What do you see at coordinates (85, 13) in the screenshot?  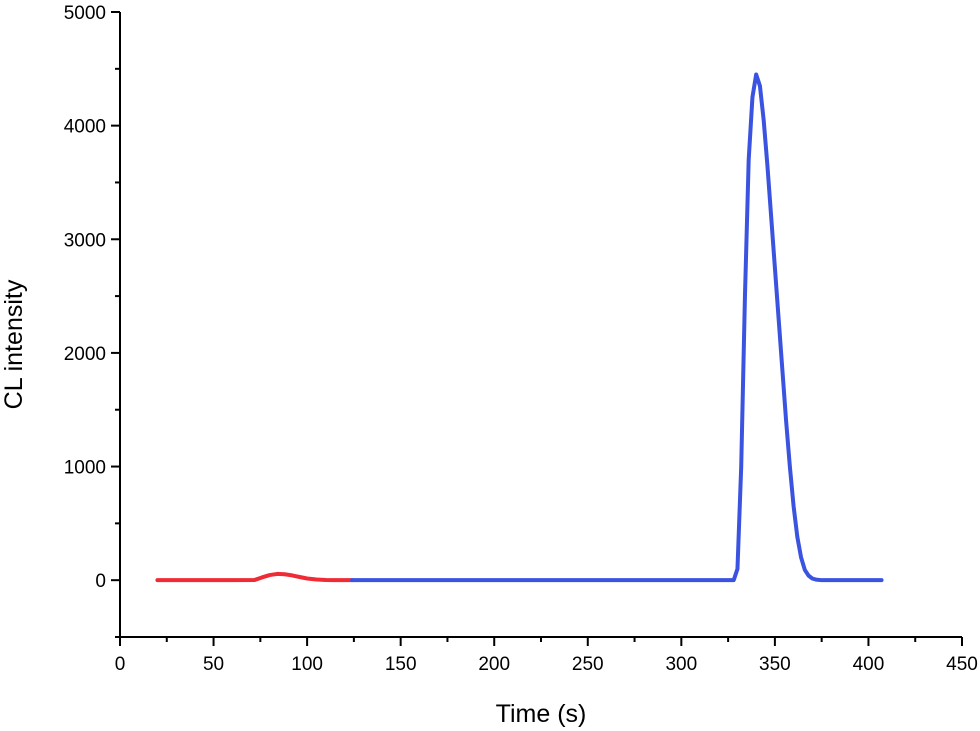 I see `y-tick-label: 5000` at bounding box center [85, 13].